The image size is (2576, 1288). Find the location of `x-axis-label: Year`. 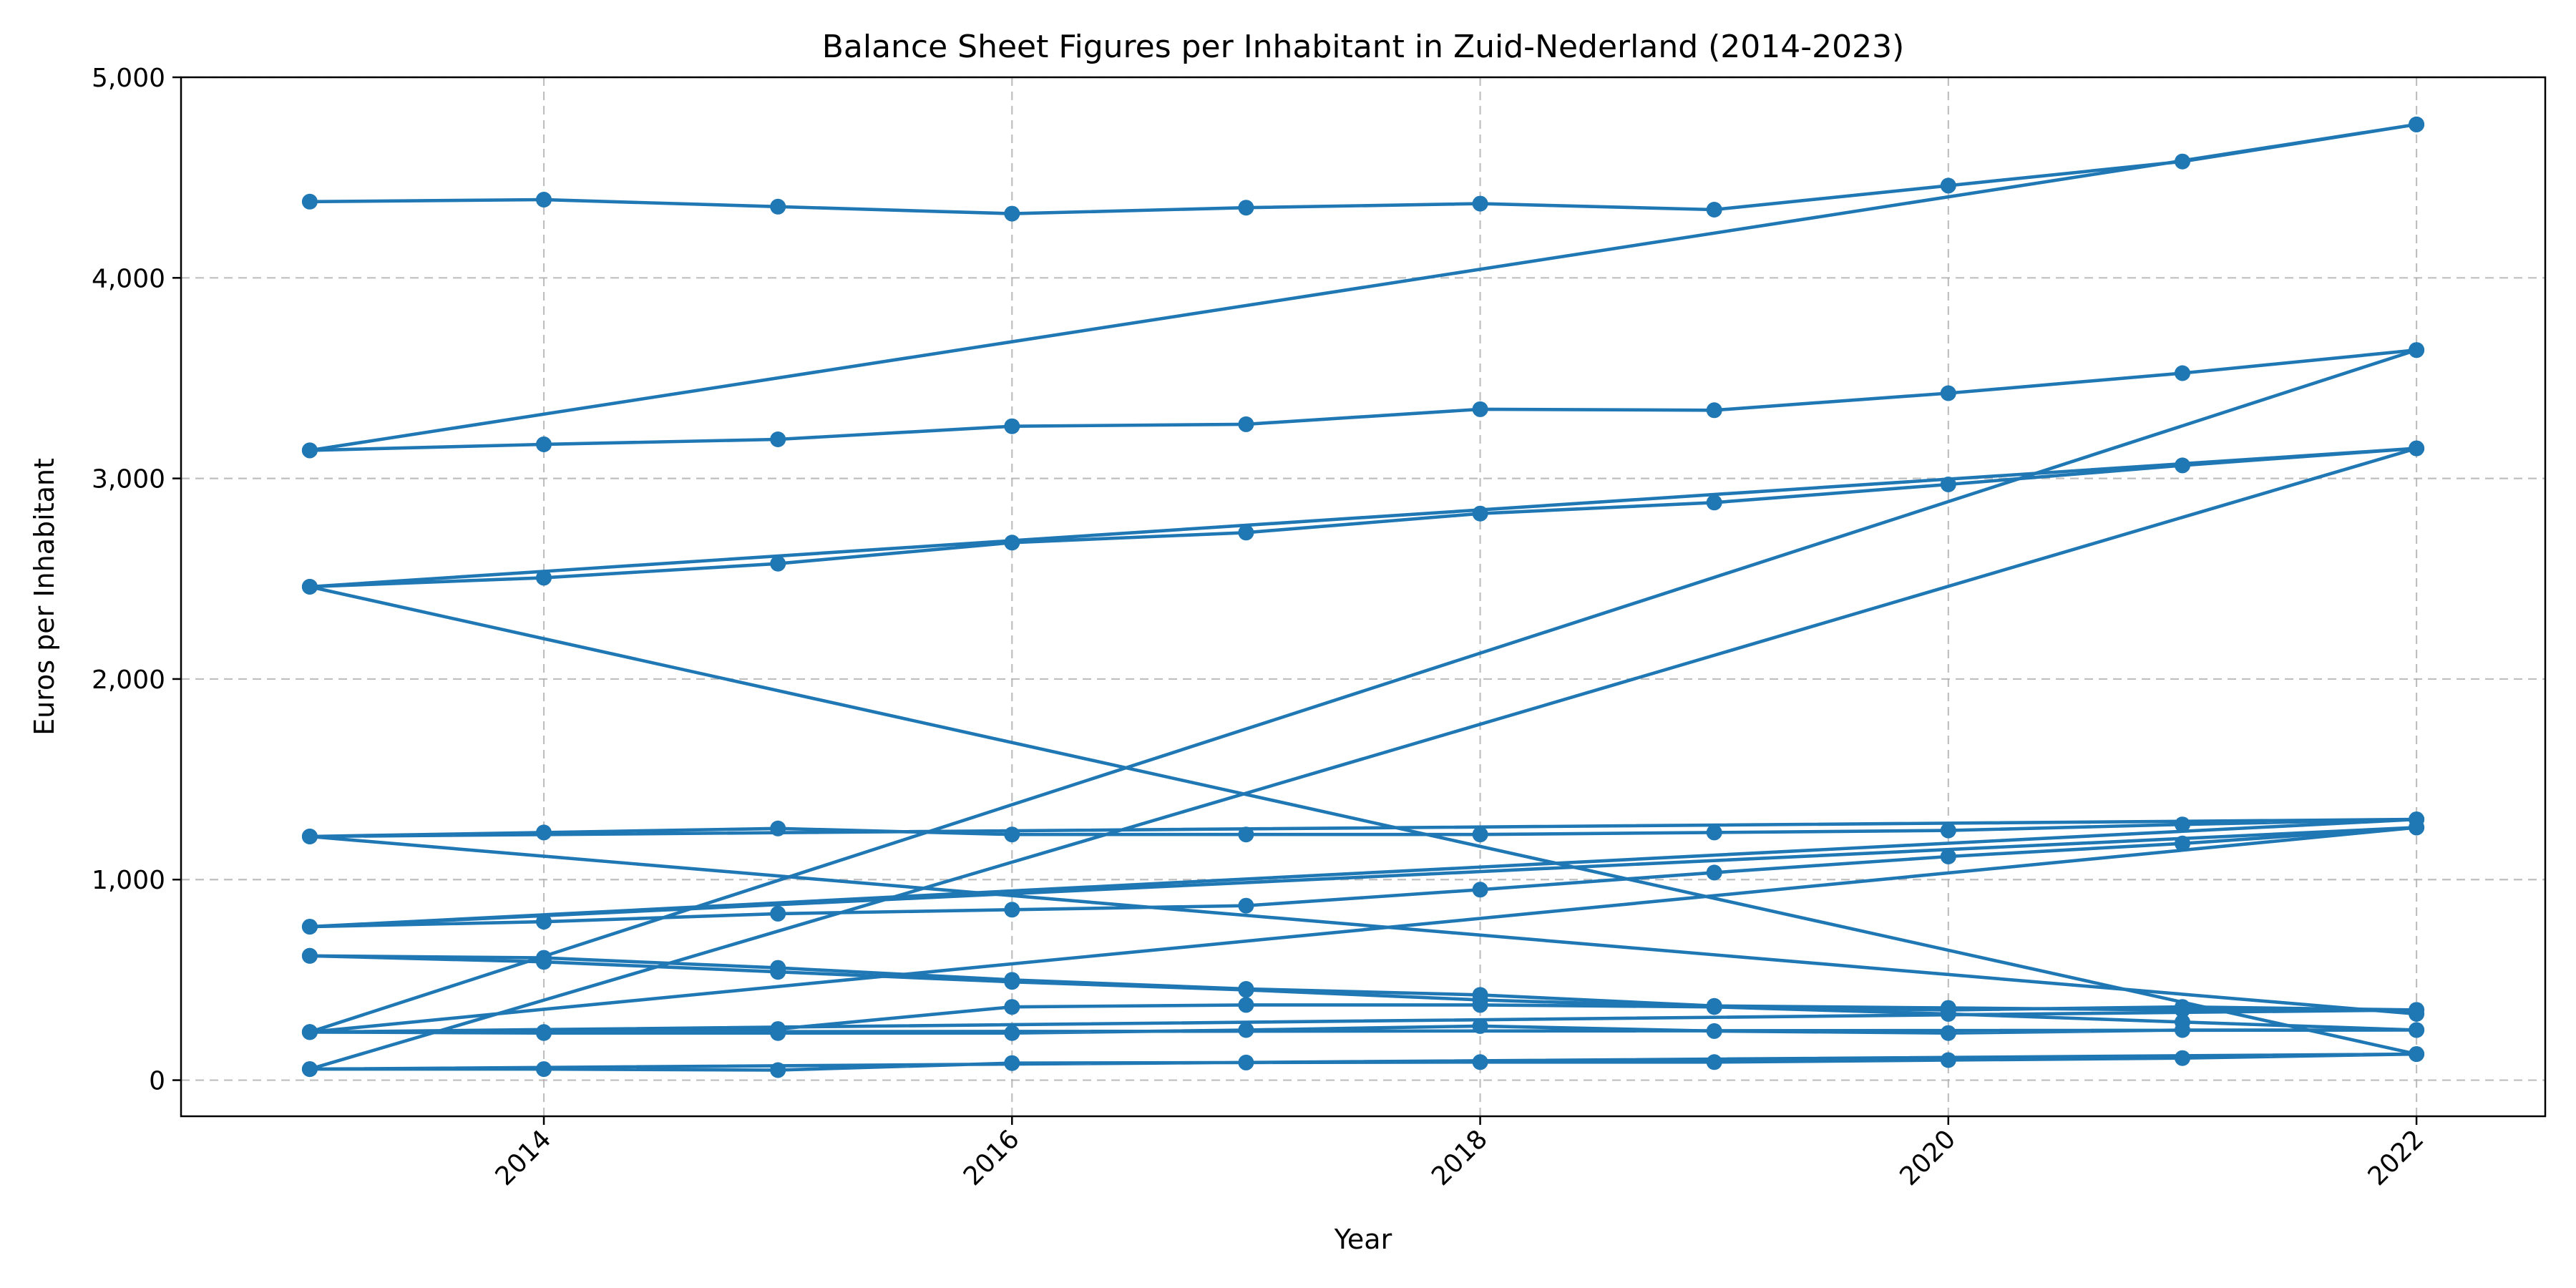

x-axis-label: Year is located at coordinates (1363, 1239).